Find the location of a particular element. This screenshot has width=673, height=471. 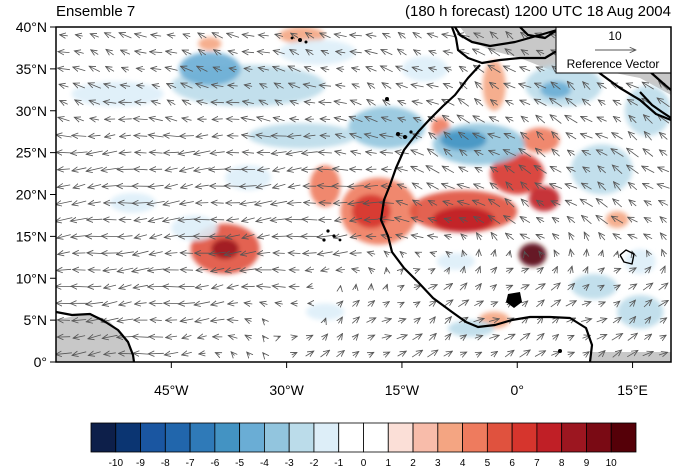

colorbar-label: 1 is located at coordinates (389, 463).